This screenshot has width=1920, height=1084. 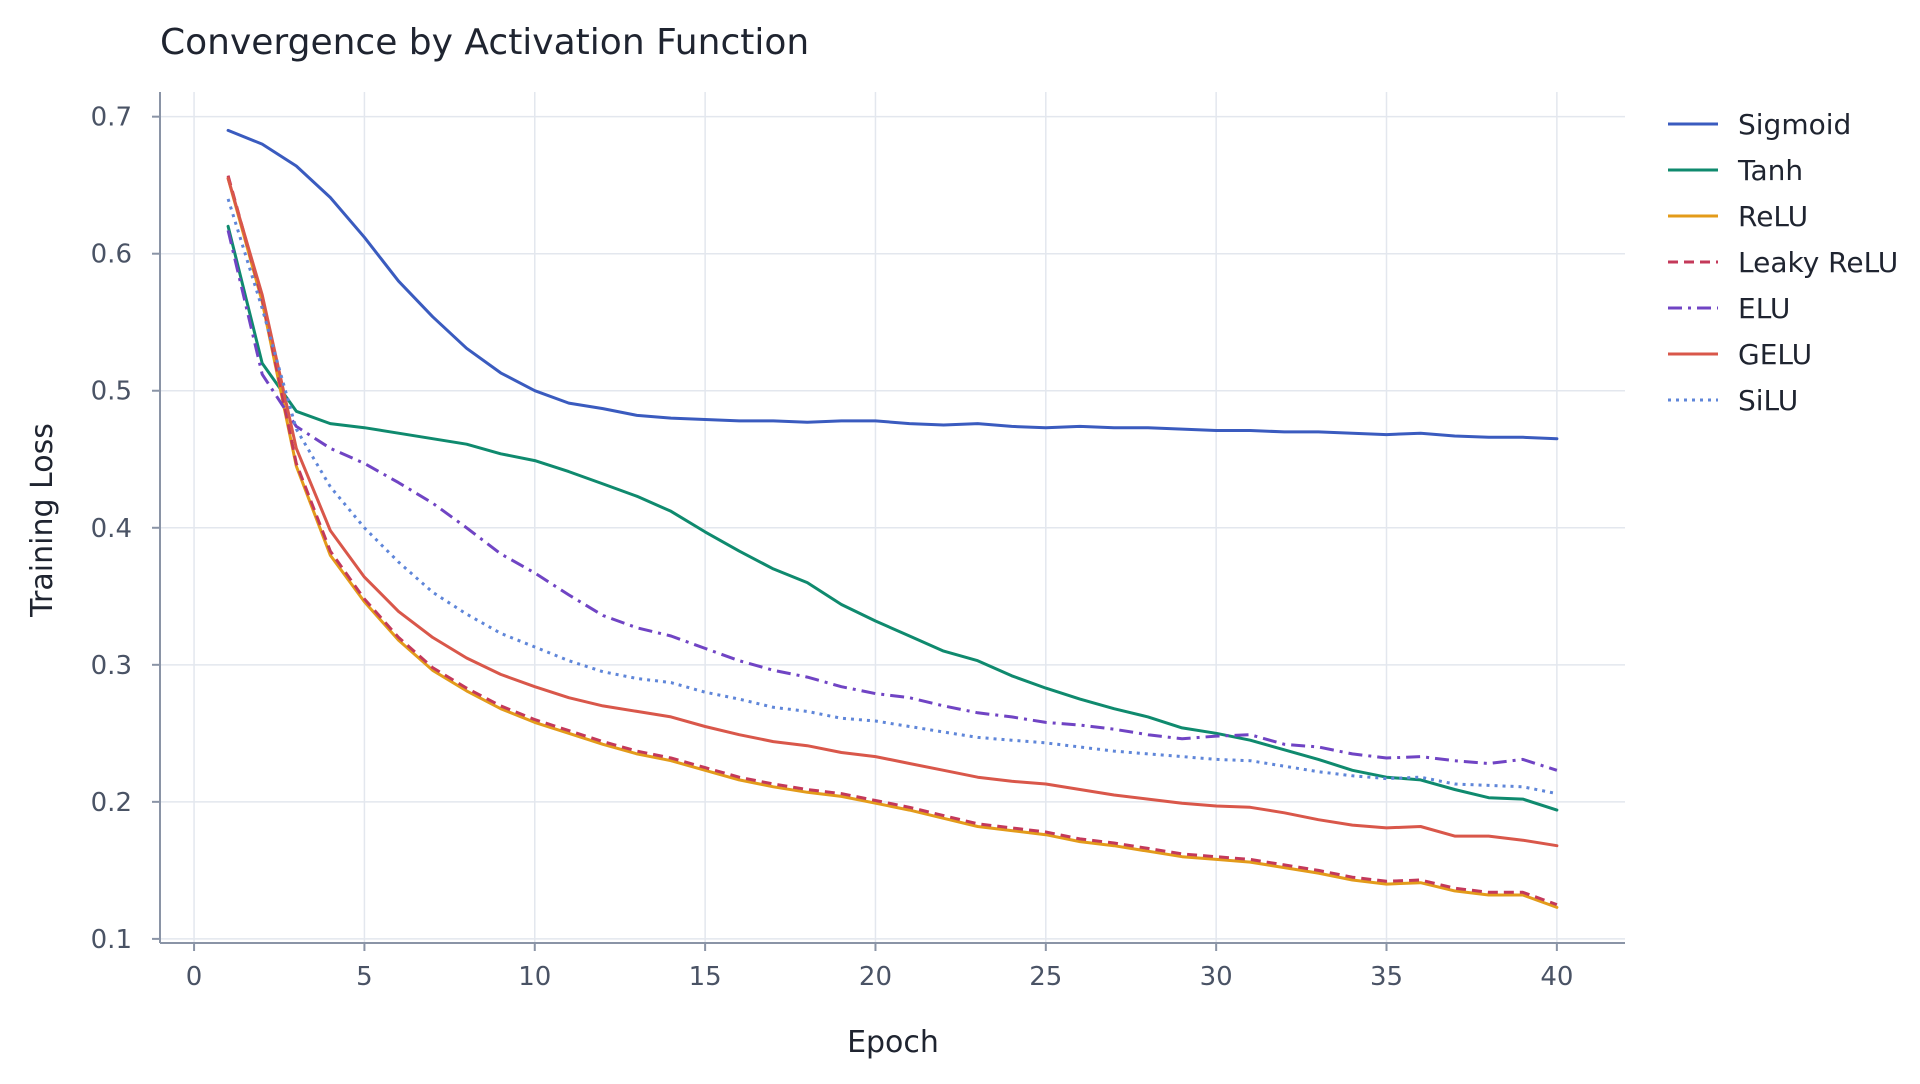 What do you see at coordinates (42, 520) in the screenshot?
I see `y-axis-label: Training Loss` at bounding box center [42, 520].